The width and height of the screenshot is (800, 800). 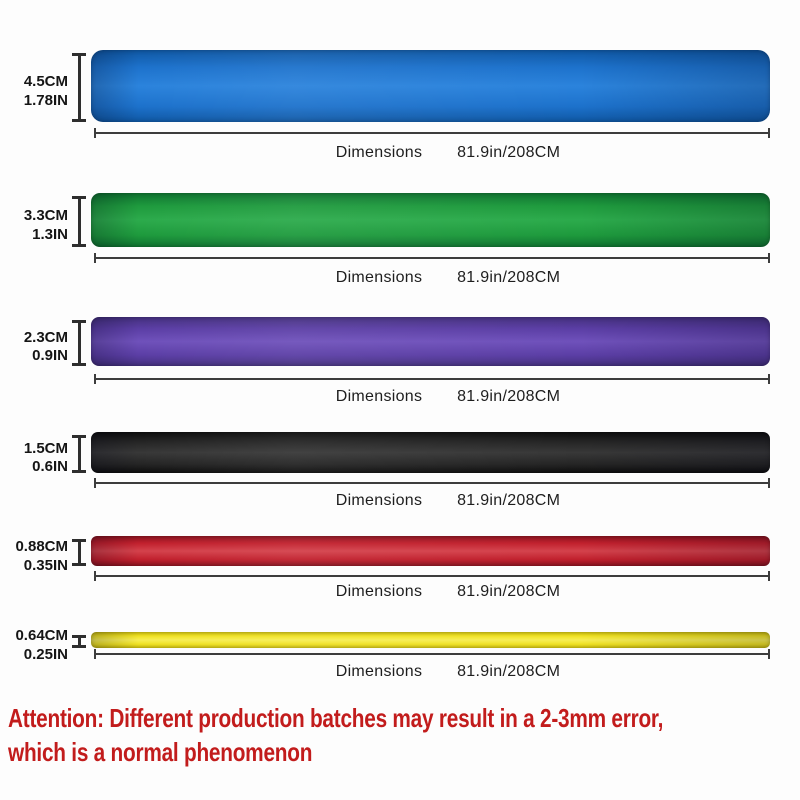 I want to click on width-cm-value: 1.5CM, so click(x=45, y=448).